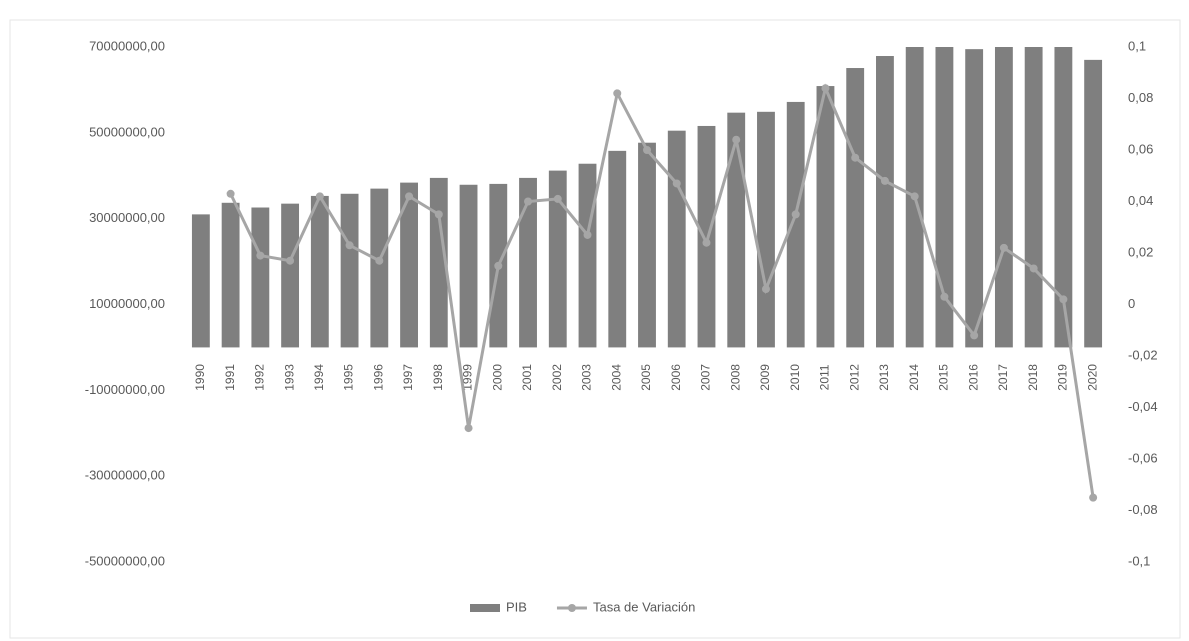  Describe the element at coordinates (1092, 377) in the screenshot. I see `x-tick-label: 2020` at that location.